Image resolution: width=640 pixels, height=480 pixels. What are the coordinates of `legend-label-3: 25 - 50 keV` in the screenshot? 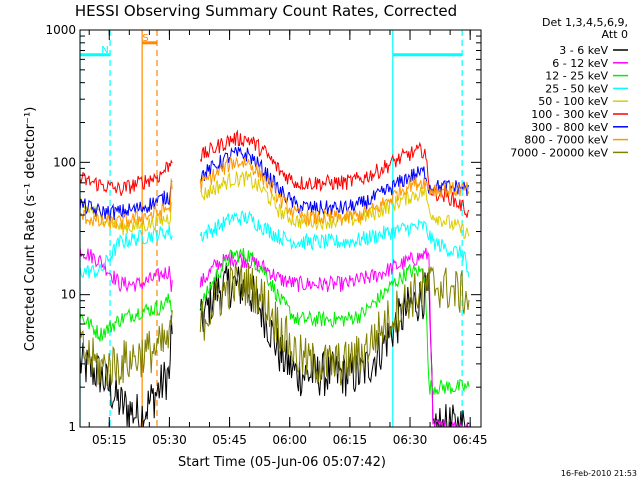 It's located at (576, 88).